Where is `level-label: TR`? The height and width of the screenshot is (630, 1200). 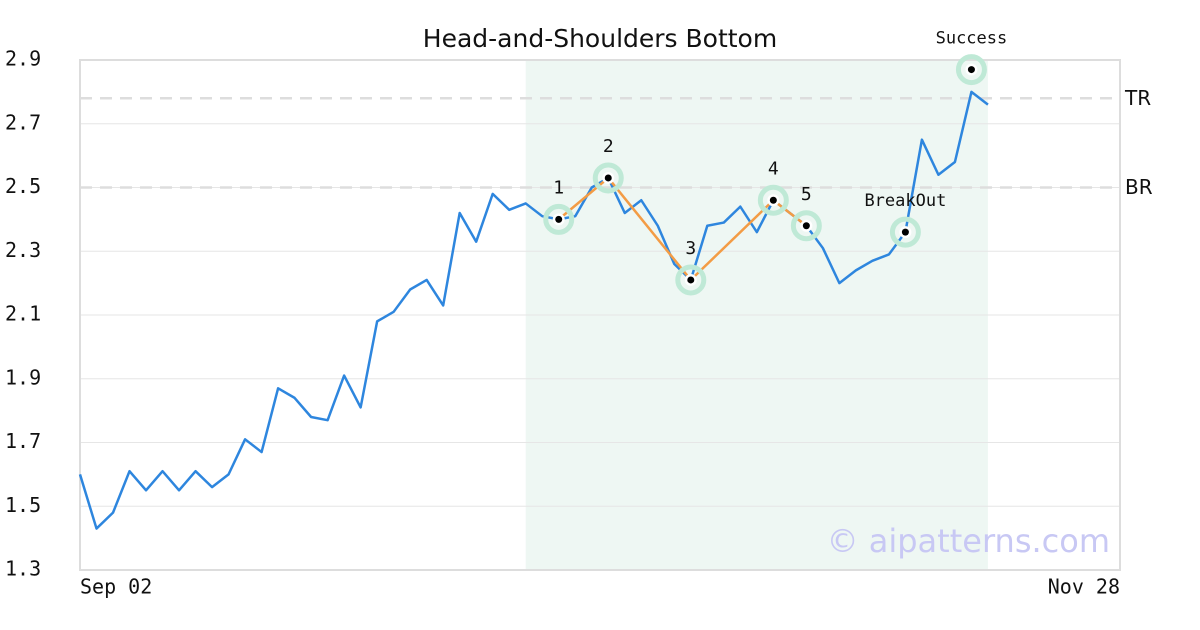
level-label: TR is located at coordinates (1137, 98).